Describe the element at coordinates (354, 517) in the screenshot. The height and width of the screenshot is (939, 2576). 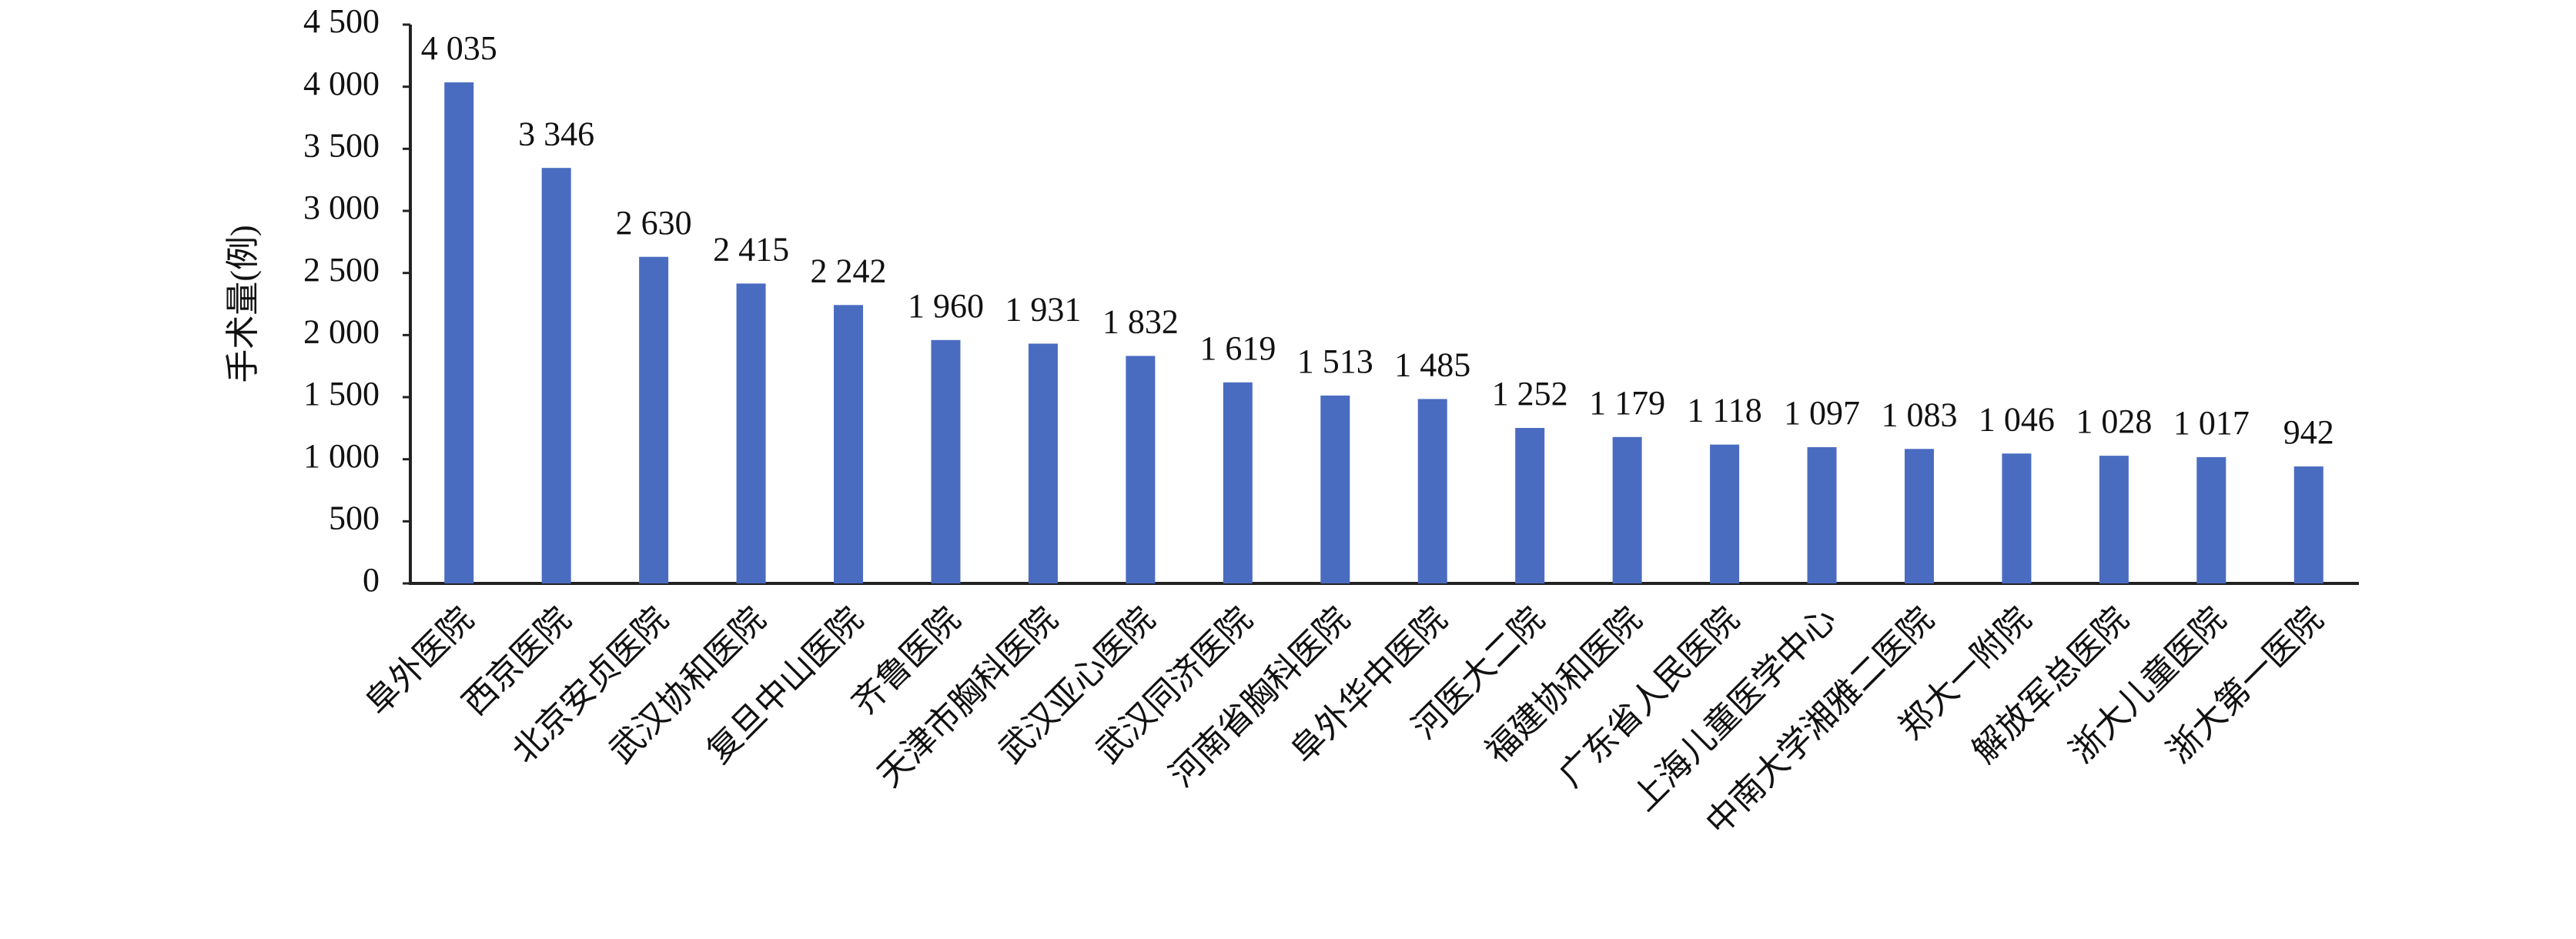
I see `y-tick-label: 500` at that location.